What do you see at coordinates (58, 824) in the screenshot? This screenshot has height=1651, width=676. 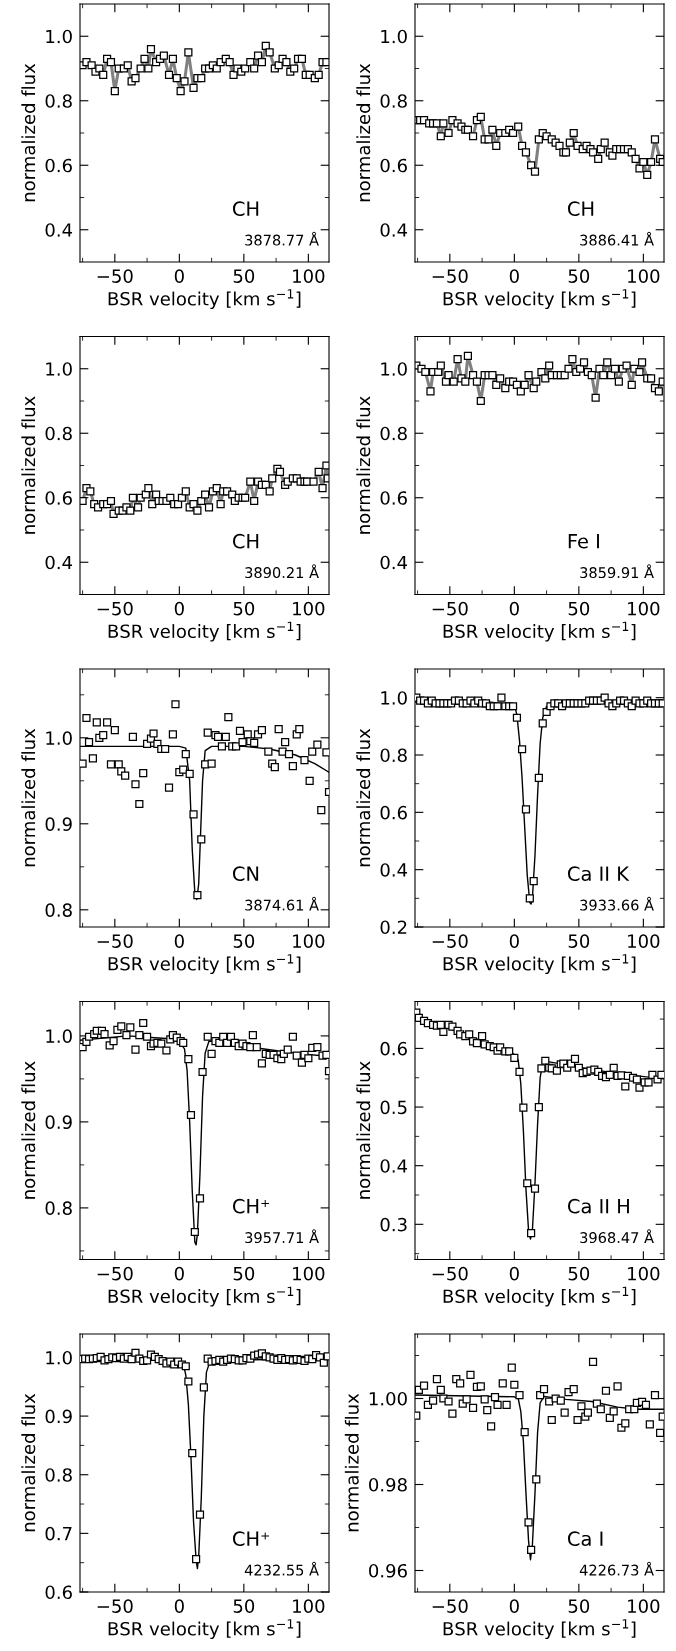 I see `y-tick-label: 0.9` at bounding box center [58, 824].